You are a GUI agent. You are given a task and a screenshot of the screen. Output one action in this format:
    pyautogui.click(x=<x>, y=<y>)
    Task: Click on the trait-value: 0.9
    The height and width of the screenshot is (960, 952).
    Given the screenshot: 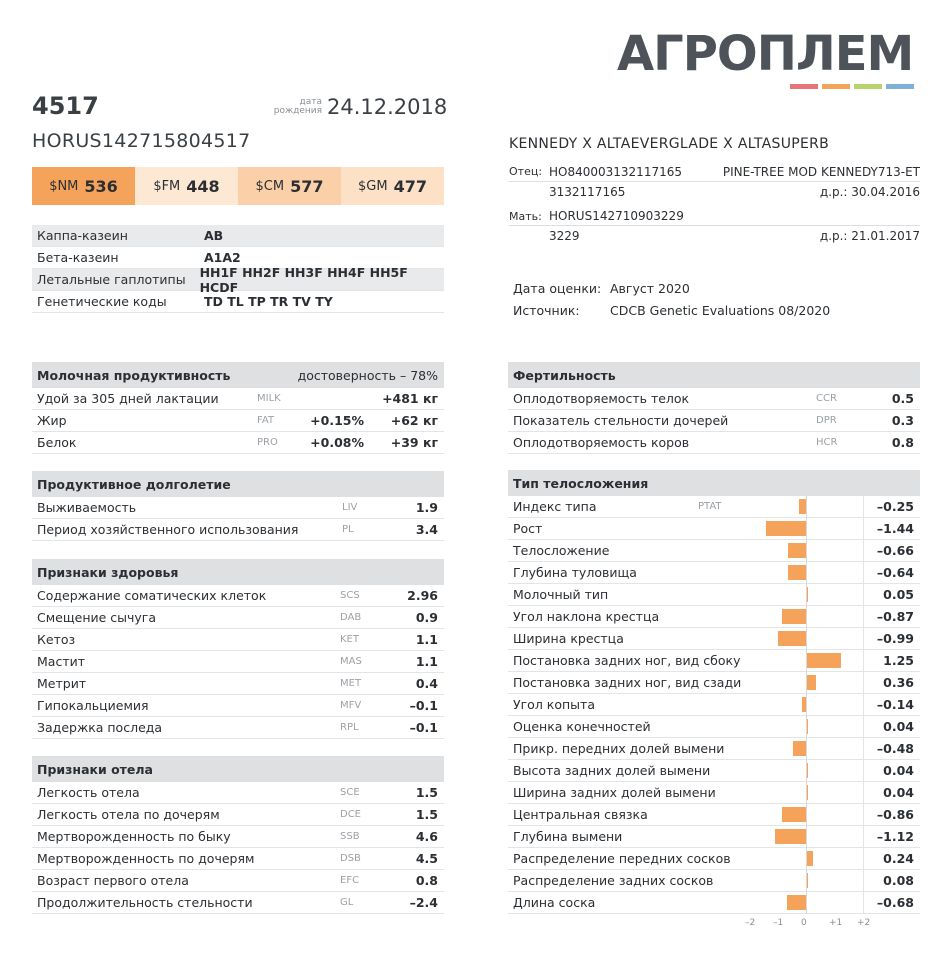 What is the action you would take?
    pyautogui.click(x=426, y=617)
    